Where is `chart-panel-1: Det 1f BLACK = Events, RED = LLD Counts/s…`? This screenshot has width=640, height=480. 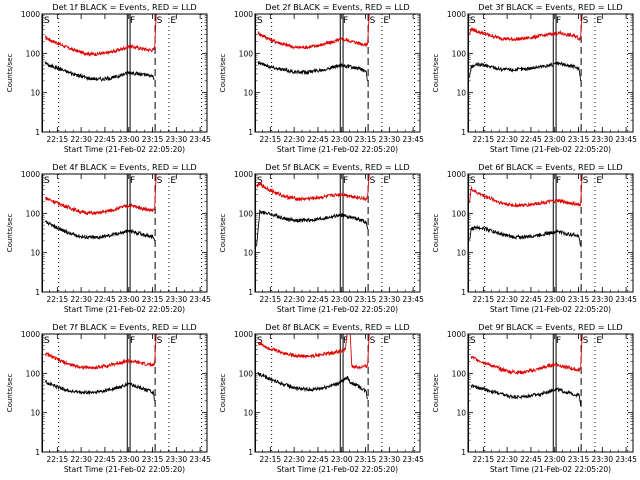
chart-panel-1: Det 1f BLACK = Events, RED = LLD Counts/s… is located at coordinates (108, 78).